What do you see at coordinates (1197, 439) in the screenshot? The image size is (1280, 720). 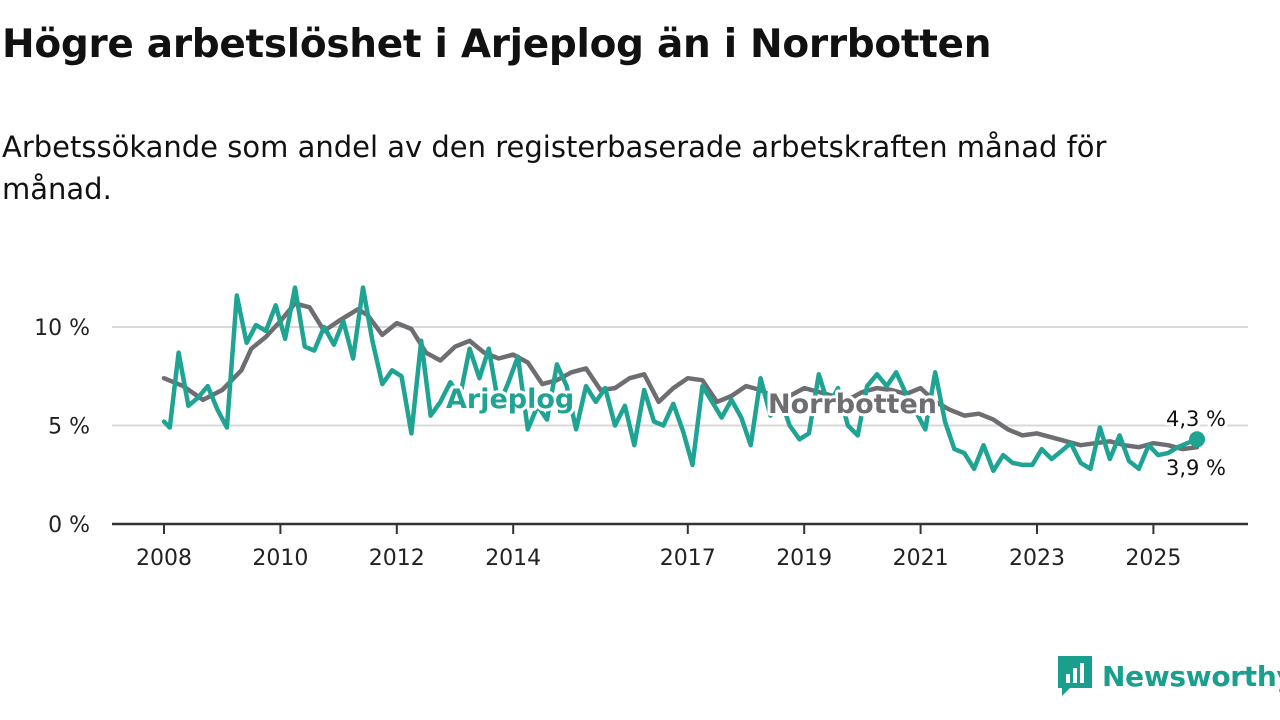 I see `arjeplog-end-dot` at bounding box center [1197, 439].